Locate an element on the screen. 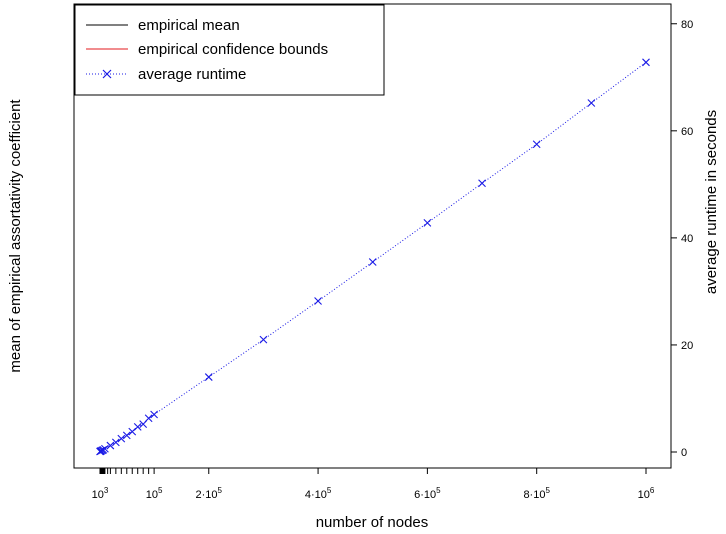 This screenshot has width=726, height=534. y2-tick-label: 60 is located at coordinates (687, 132).